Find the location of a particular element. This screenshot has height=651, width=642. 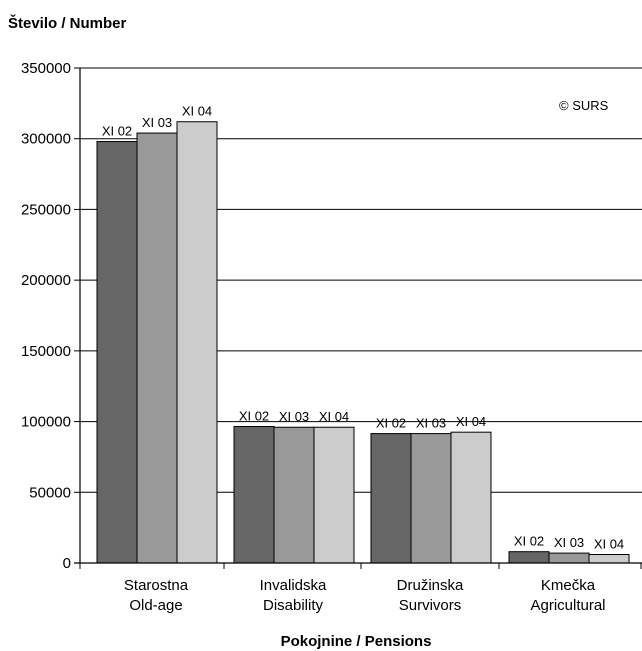

y-tick-label: 300000 is located at coordinates (46, 139).